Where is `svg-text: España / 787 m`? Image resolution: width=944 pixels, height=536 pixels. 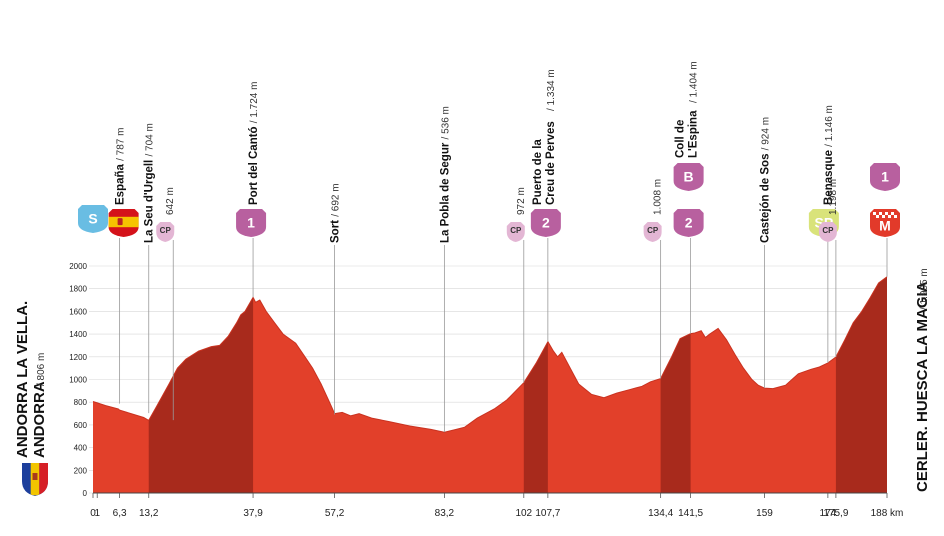
svg-text: España / 787 m is located at coordinates (121, 166).